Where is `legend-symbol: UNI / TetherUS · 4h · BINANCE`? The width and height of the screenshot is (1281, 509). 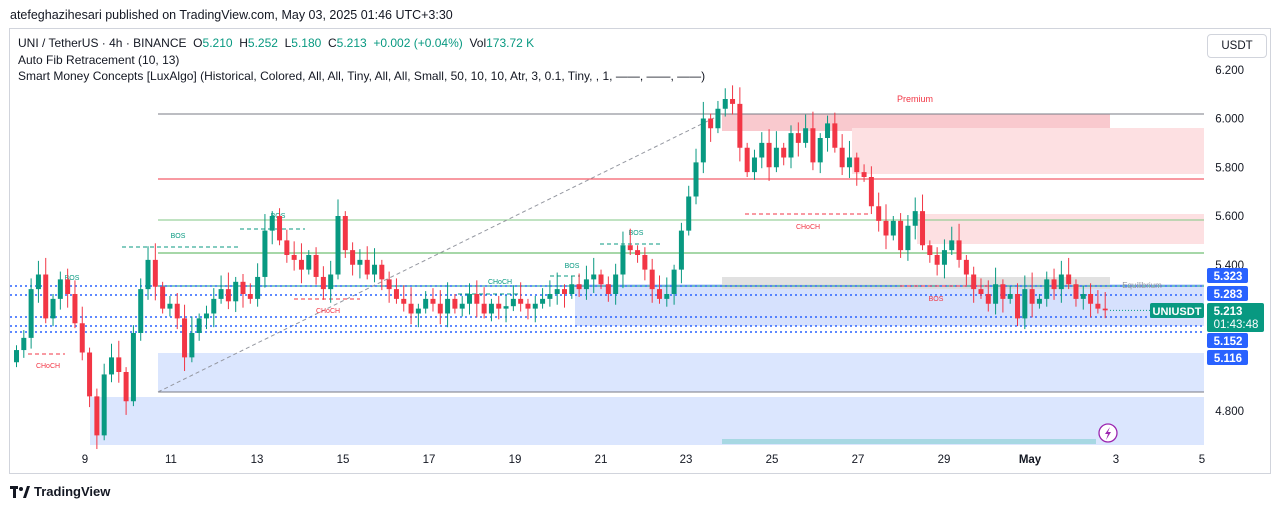 legend-symbol: UNI / TetherUS · 4h · BINANCE is located at coordinates (102, 43).